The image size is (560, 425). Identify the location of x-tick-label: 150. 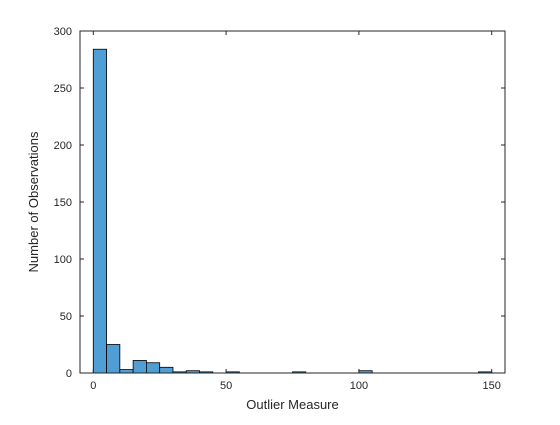
(492, 386).